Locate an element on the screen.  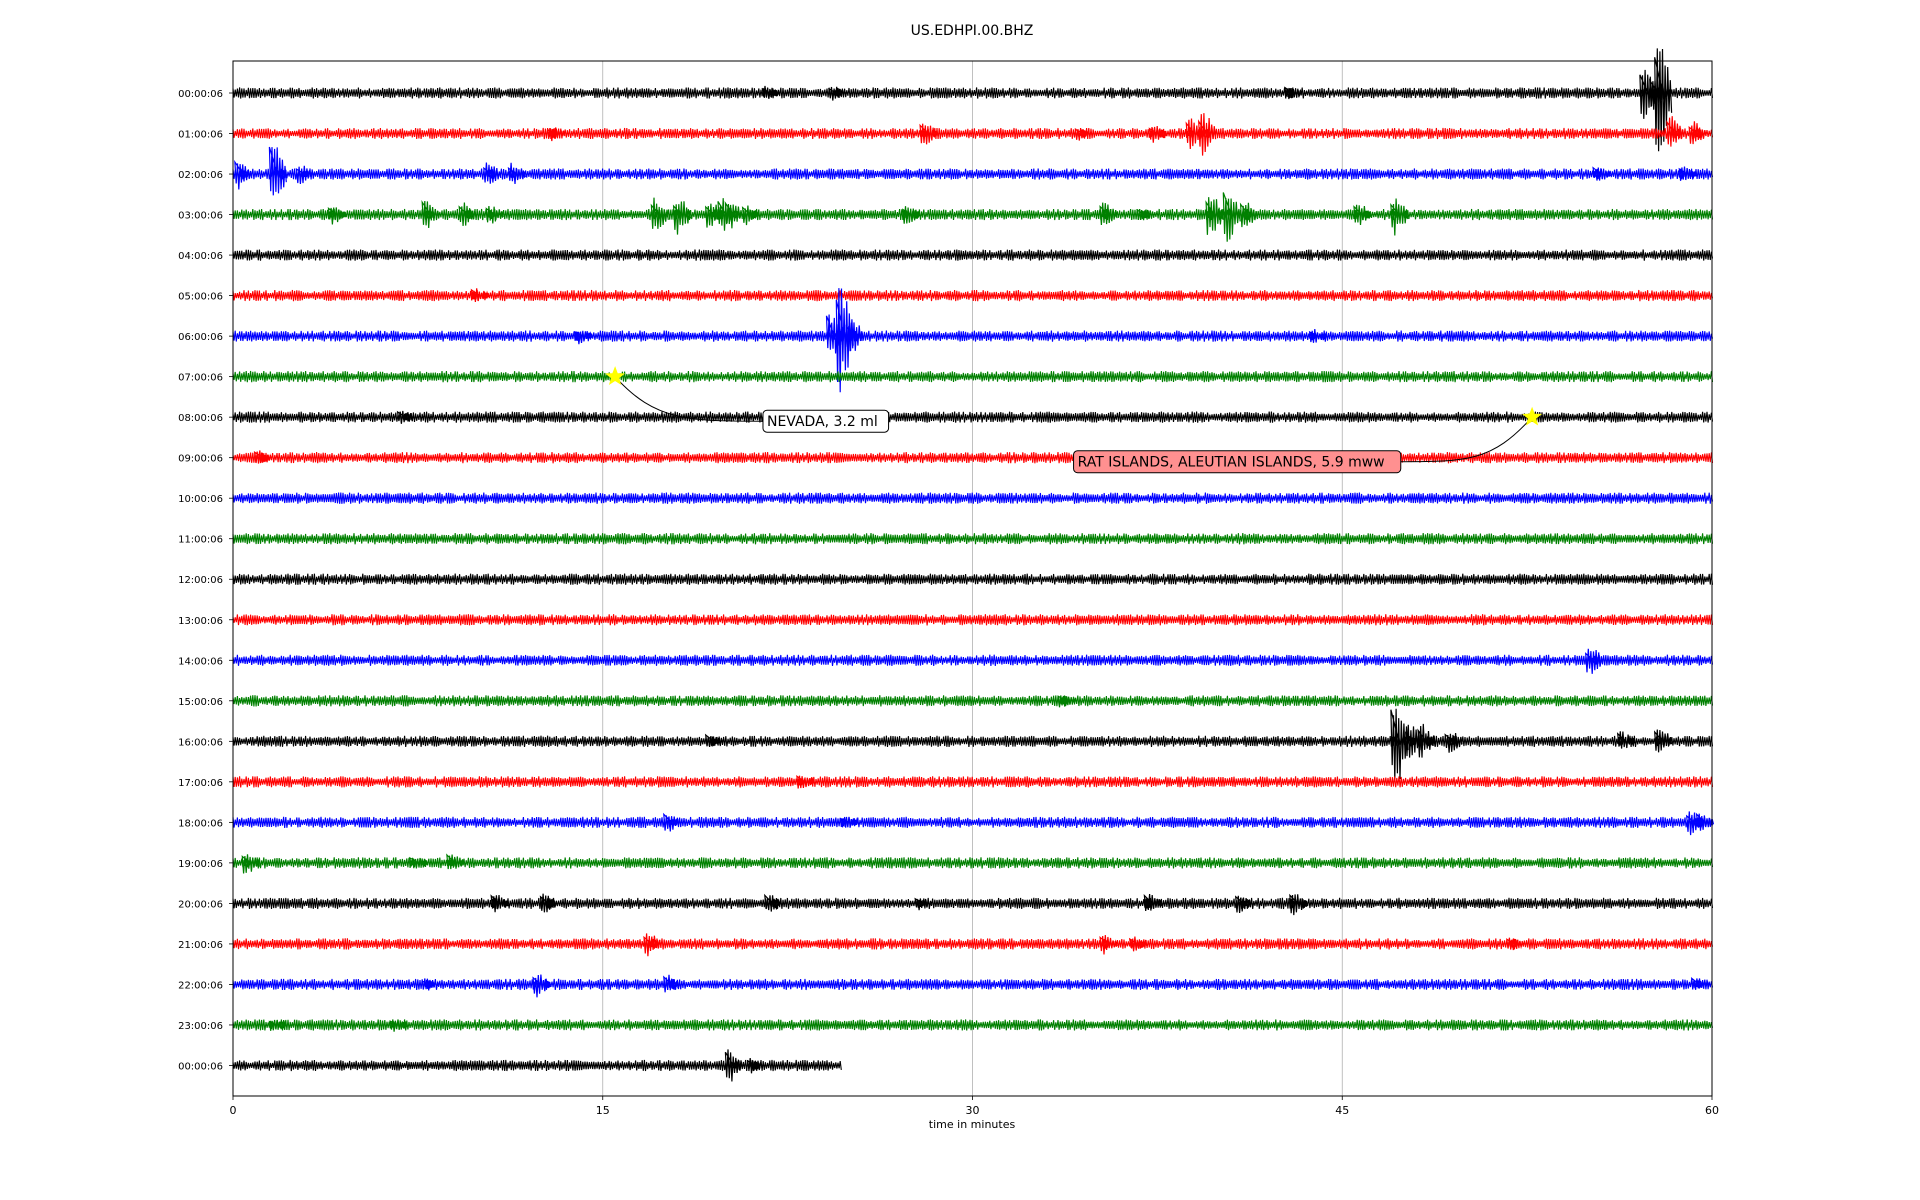
chart-title: US.EDHPI.00.BHZ is located at coordinates (972, 31).